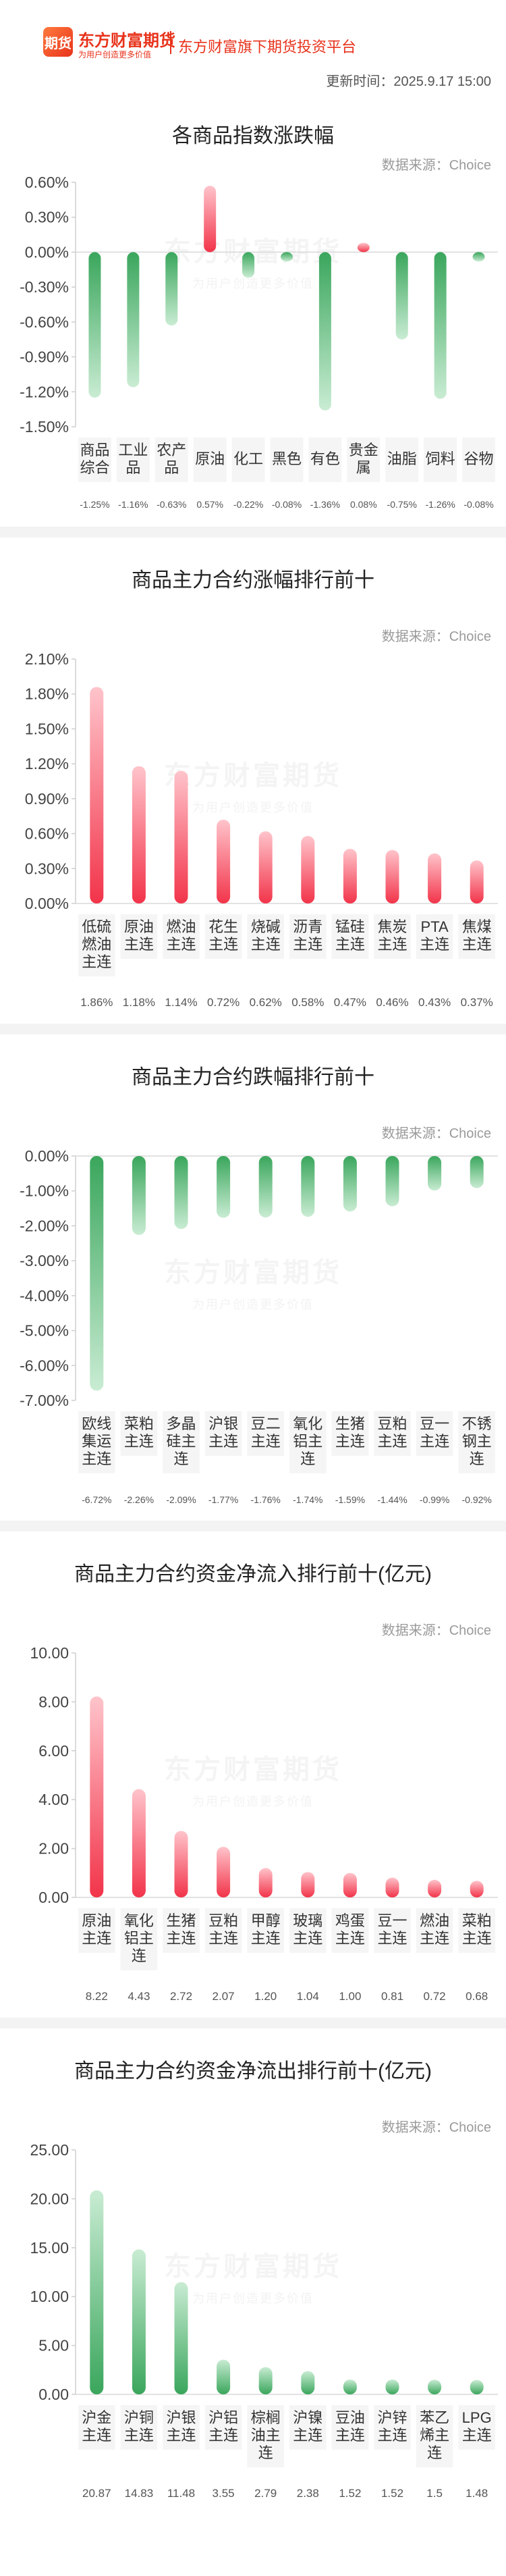 Image resolution: width=506 pixels, height=2576 pixels. Describe the element at coordinates (392, 935) in the screenshot. I see `category-label: 焦炭主连` at that location.